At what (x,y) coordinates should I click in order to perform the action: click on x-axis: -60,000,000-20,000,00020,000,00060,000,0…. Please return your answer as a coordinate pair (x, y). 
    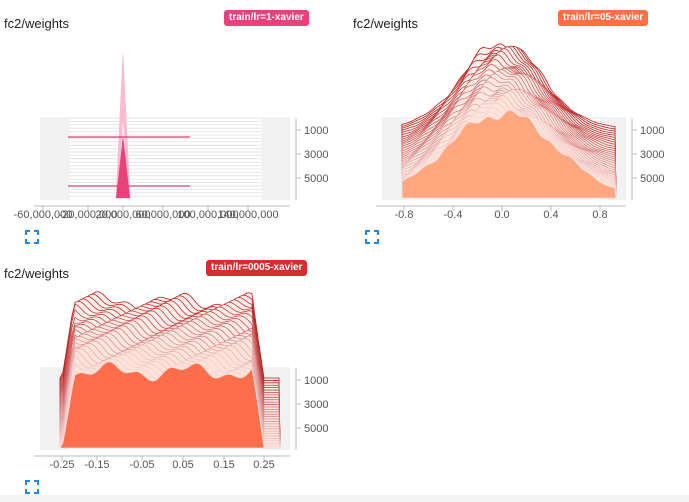
    Looking at the image, I should click on (152, 213).